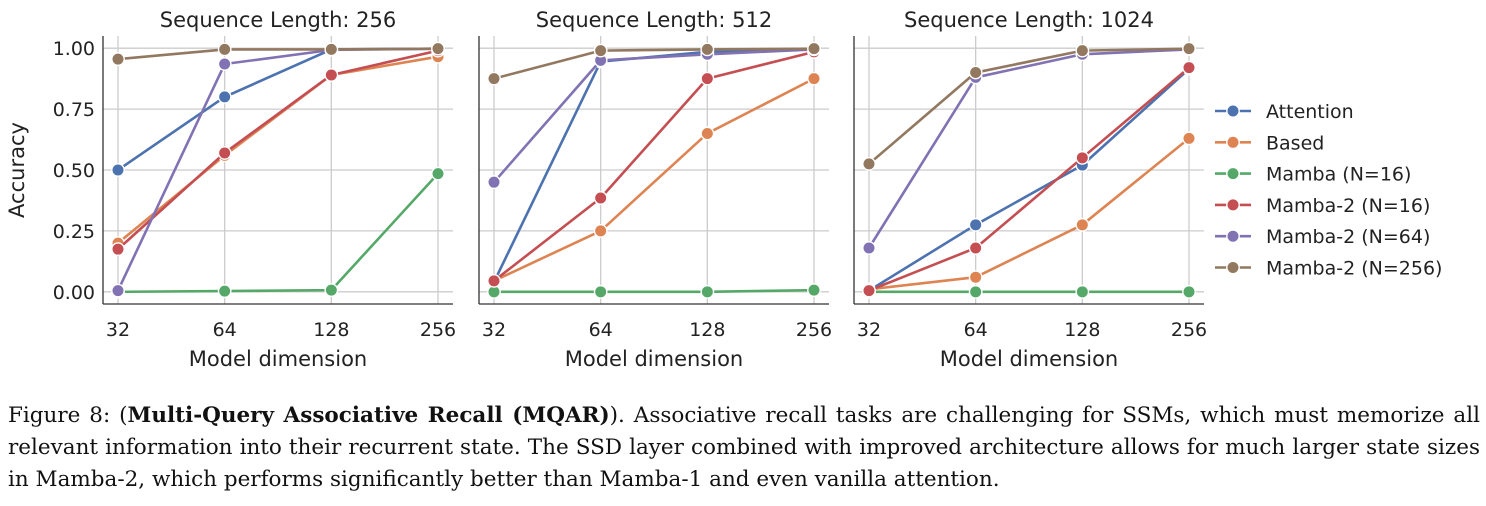  Describe the element at coordinates (1348, 206) in the screenshot. I see `legend-label-mamba-2-n-16: Mamba-2 (N=16)` at that location.